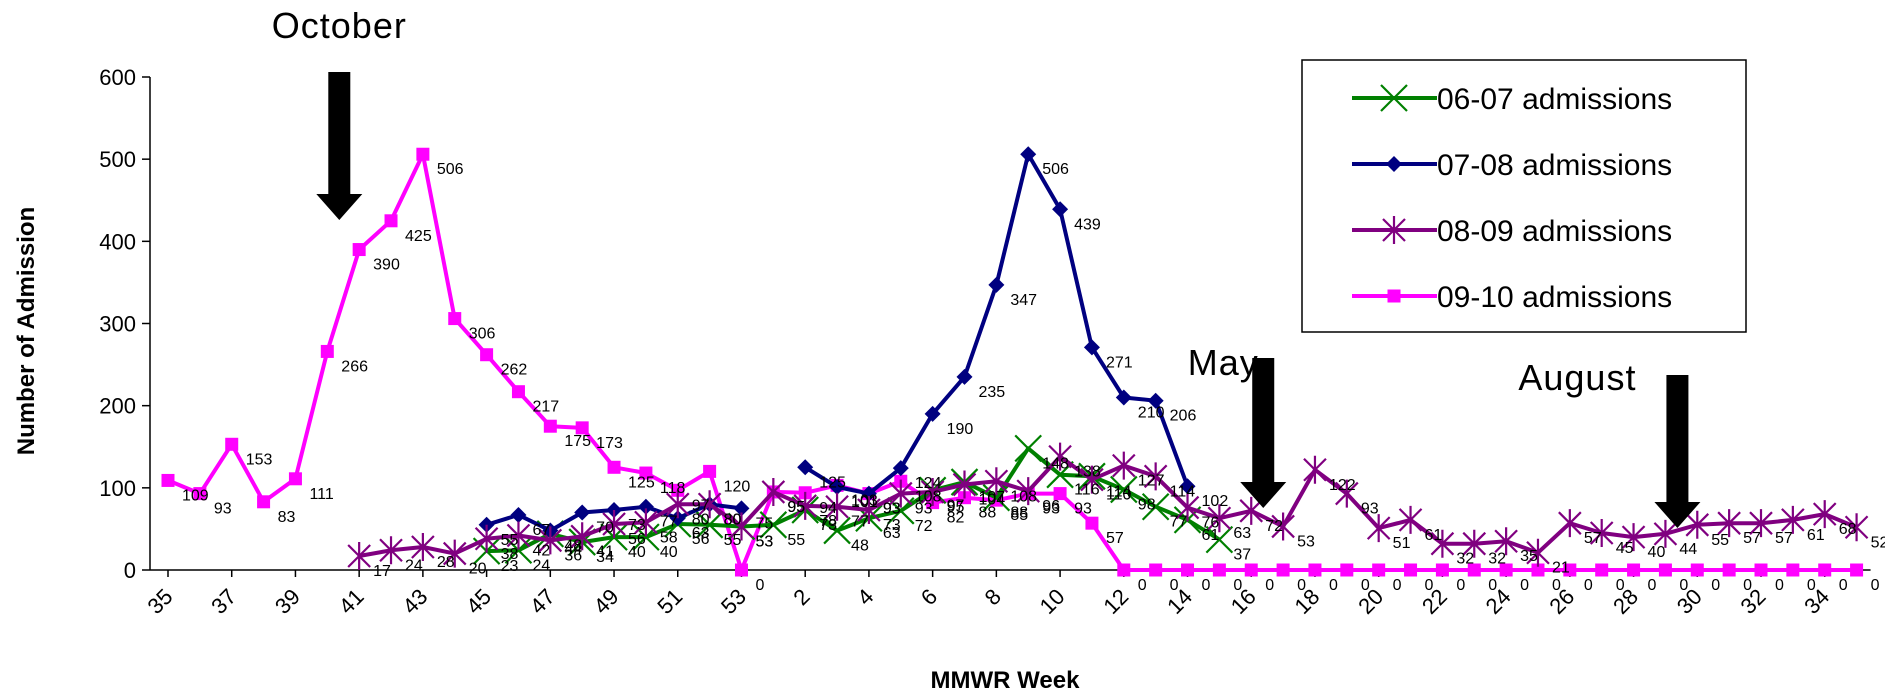 The image size is (1885, 694). I want to click on data-label: 17, so click(382, 571).